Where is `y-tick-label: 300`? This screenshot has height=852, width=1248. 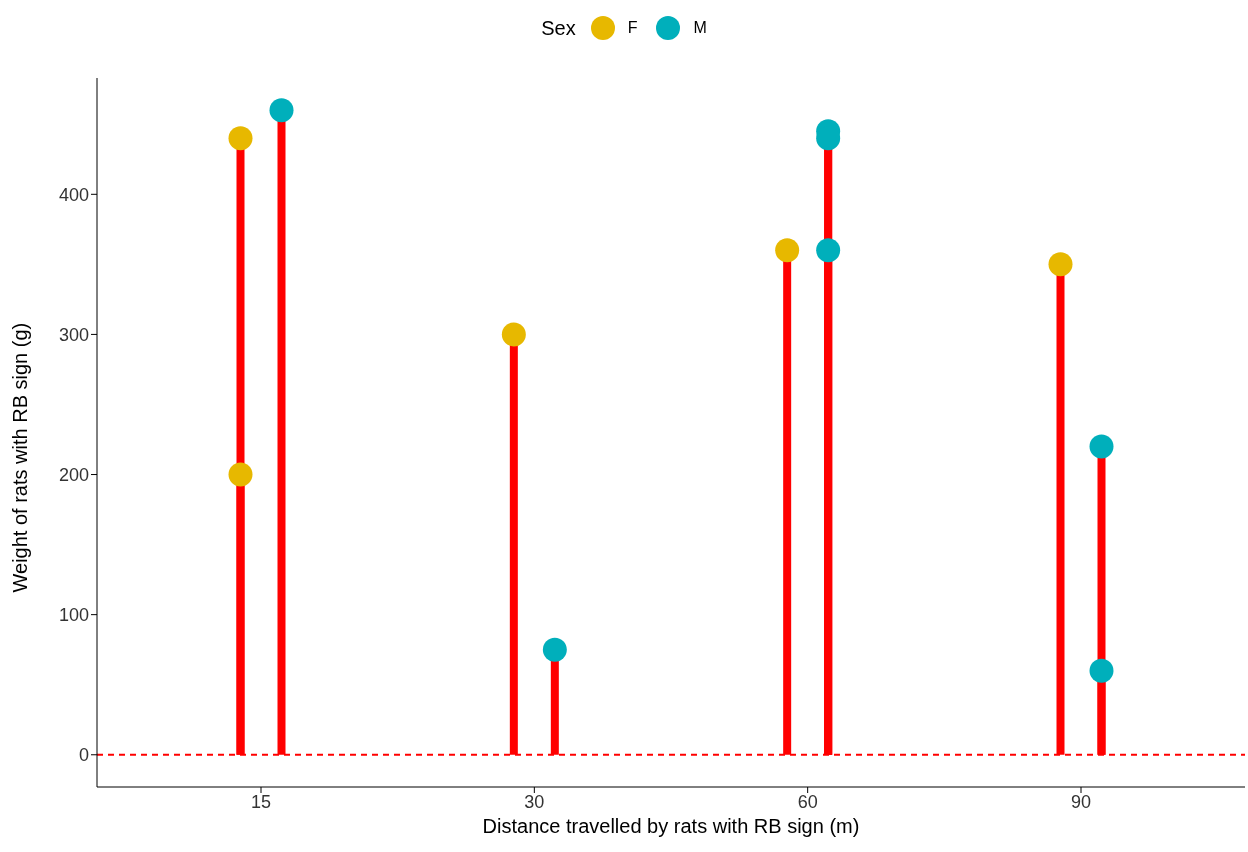
y-tick-label: 300 is located at coordinates (73, 334).